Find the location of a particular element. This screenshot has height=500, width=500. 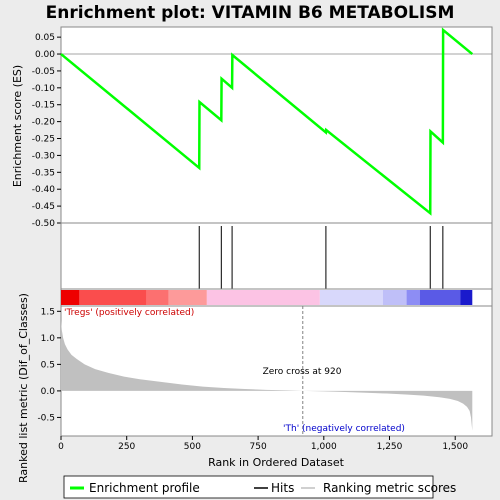

metric-y-tick-label: 0.5 is located at coordinates (48, 365).